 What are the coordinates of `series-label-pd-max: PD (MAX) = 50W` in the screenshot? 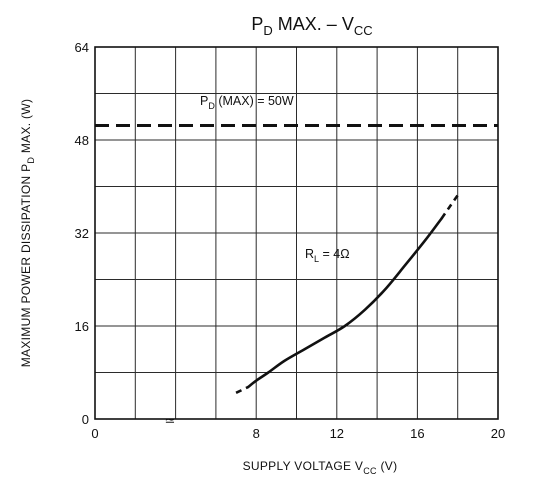 It's located at (247, 102).